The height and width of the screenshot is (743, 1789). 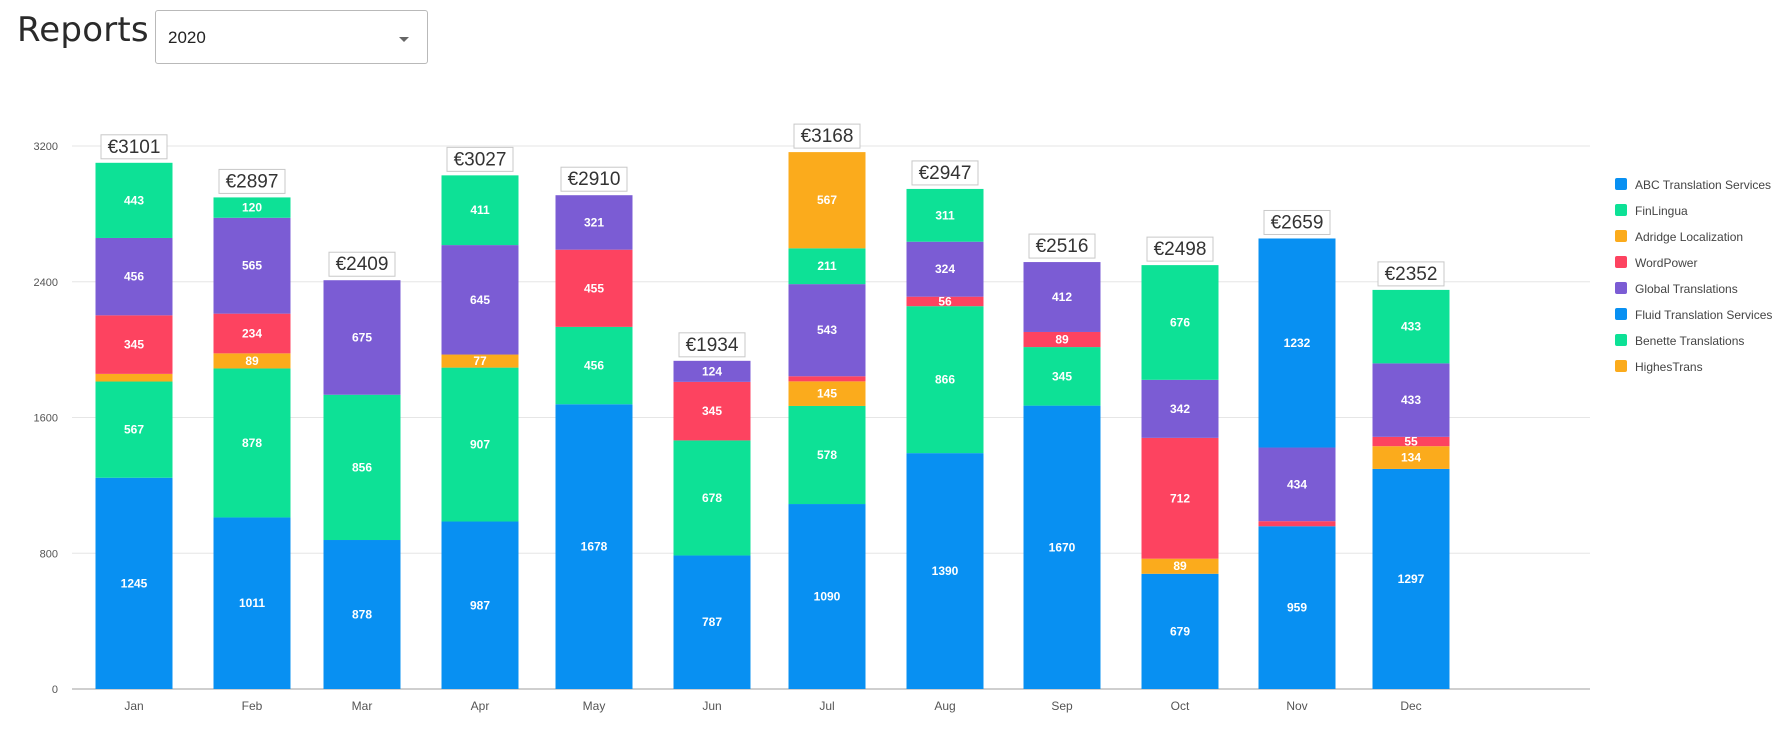 I want to click on data-label: 89, so click(x=1062, y=340).